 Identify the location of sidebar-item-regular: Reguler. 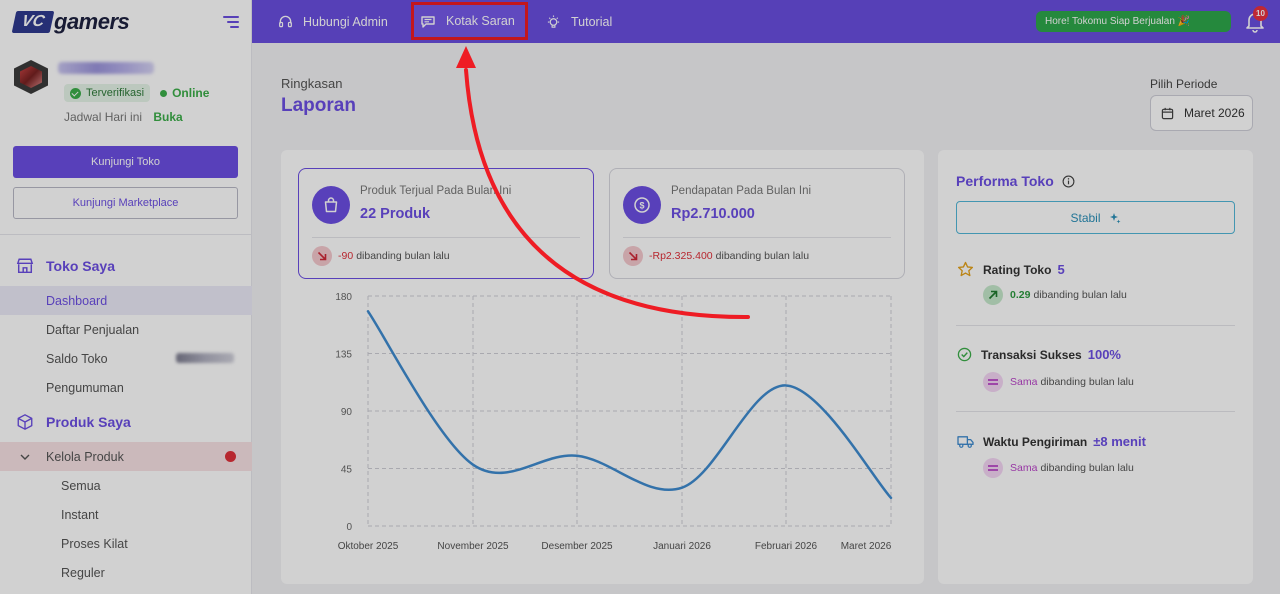
(83, 572).